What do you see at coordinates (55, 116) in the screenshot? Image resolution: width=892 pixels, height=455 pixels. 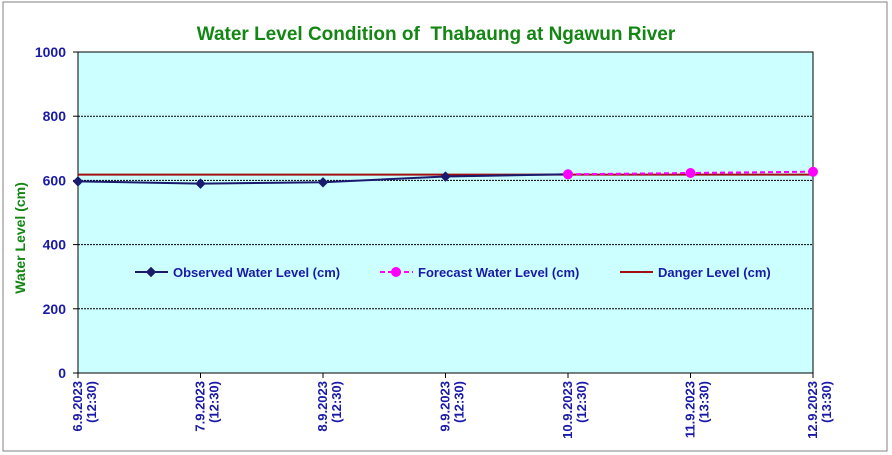 I see `y-tick-label-800: 800` at bounding box center [55, 116].